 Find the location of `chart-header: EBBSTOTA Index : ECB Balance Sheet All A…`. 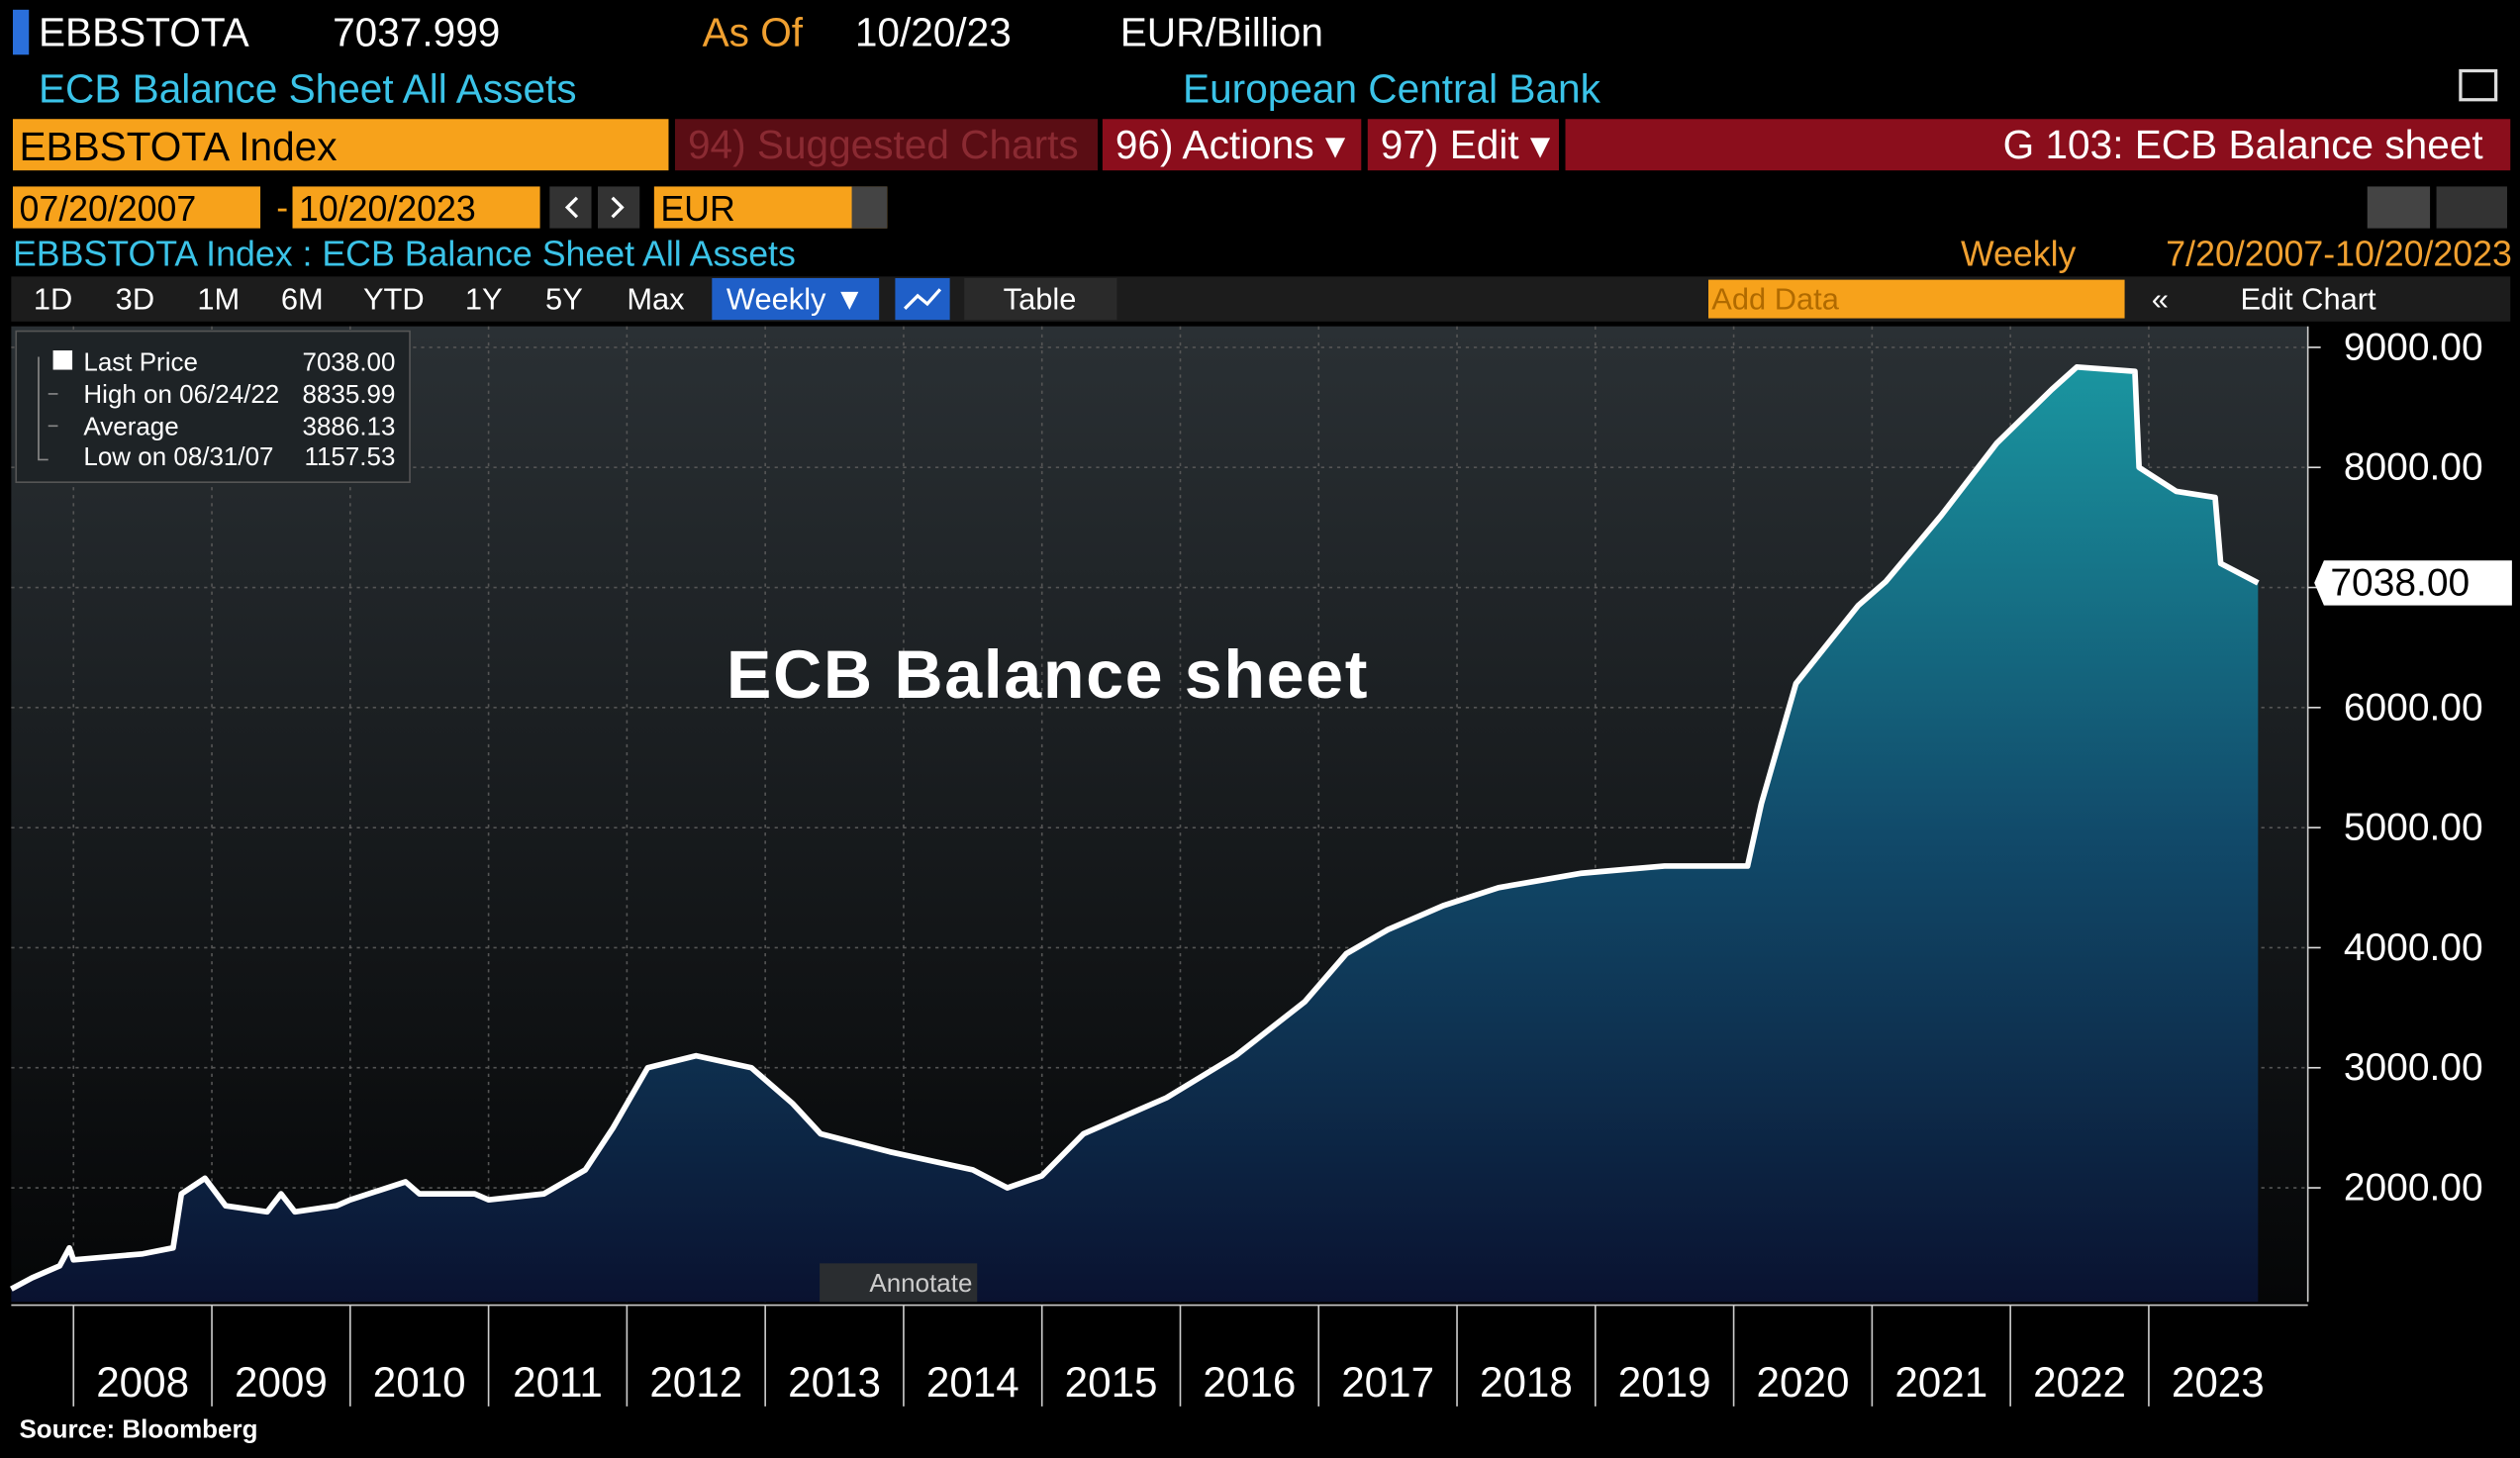

chart-header: EBBSTOTA Index : ECB Balance Sheet All A… is located at coordinates (404, 254).